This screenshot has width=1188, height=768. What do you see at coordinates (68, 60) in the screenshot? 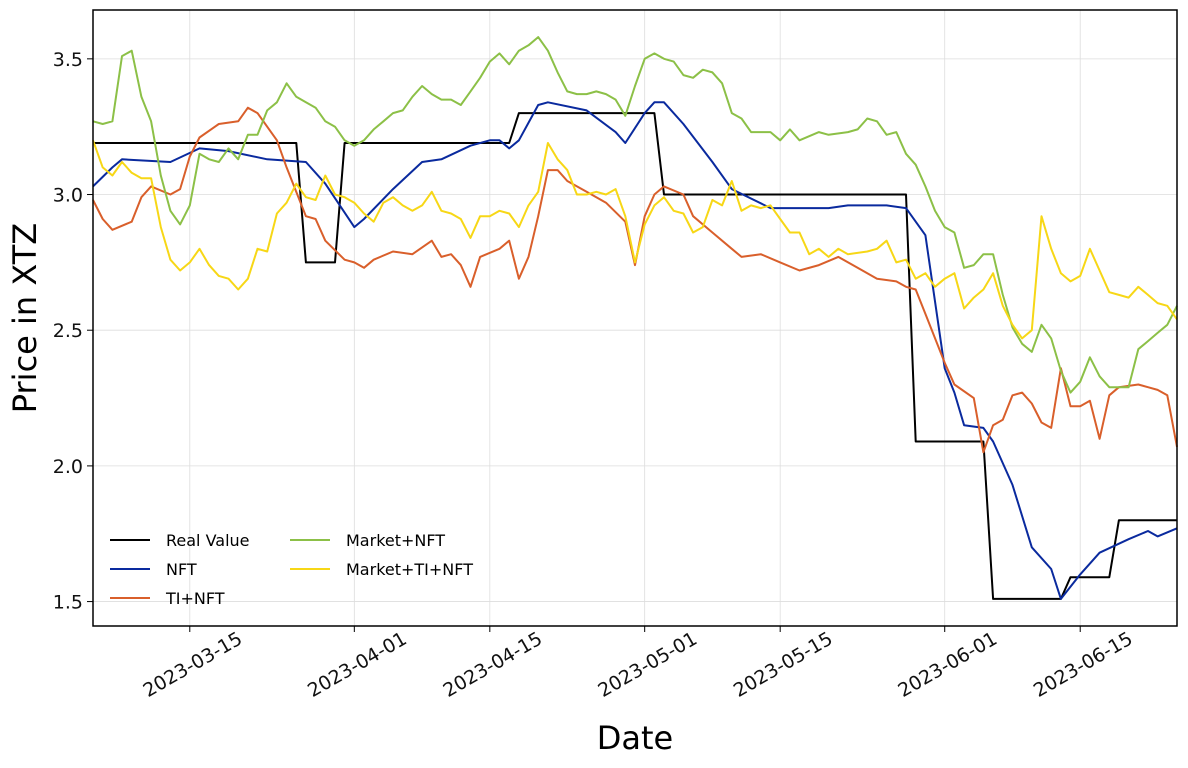
I see `y-tick-label: 3.5` at bounding box center [68, 60].